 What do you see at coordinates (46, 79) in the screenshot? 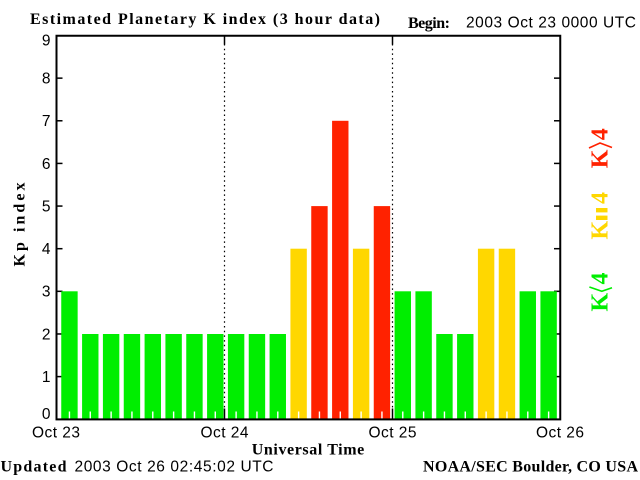
I see `svg-text: 8` at bounding box center [46, 79].